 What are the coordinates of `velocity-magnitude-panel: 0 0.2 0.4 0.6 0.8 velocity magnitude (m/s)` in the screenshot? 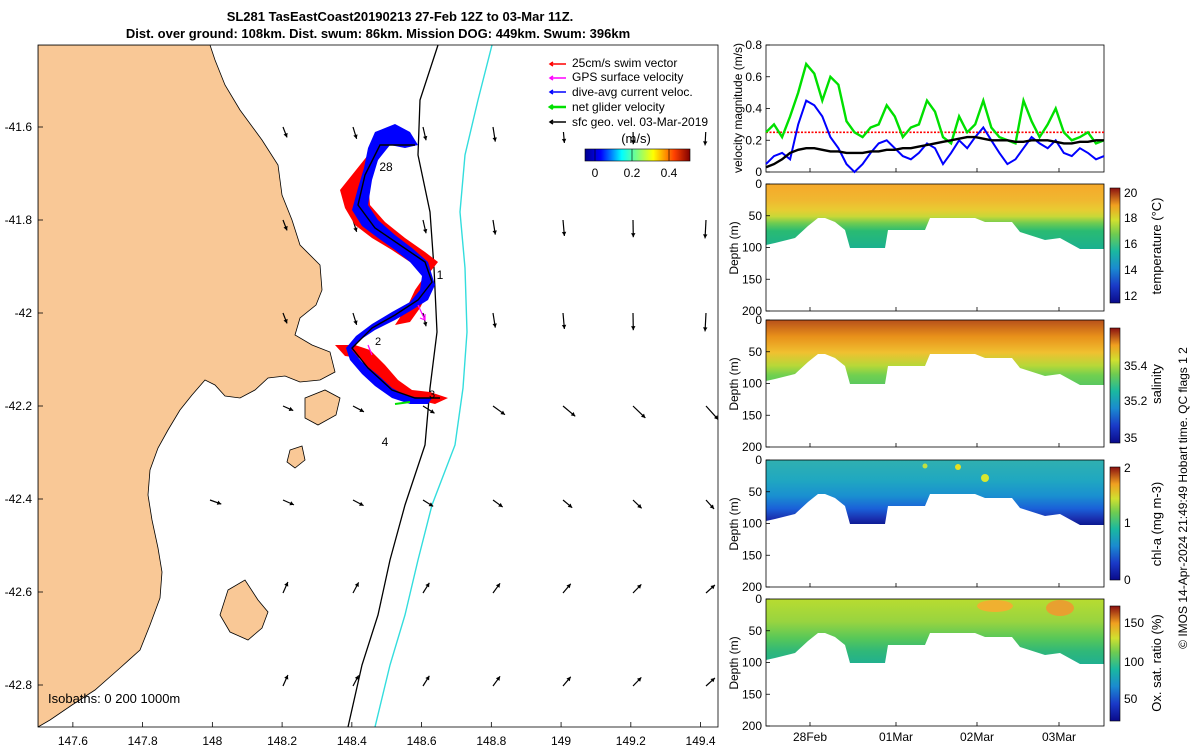 It's located at (918, 108).